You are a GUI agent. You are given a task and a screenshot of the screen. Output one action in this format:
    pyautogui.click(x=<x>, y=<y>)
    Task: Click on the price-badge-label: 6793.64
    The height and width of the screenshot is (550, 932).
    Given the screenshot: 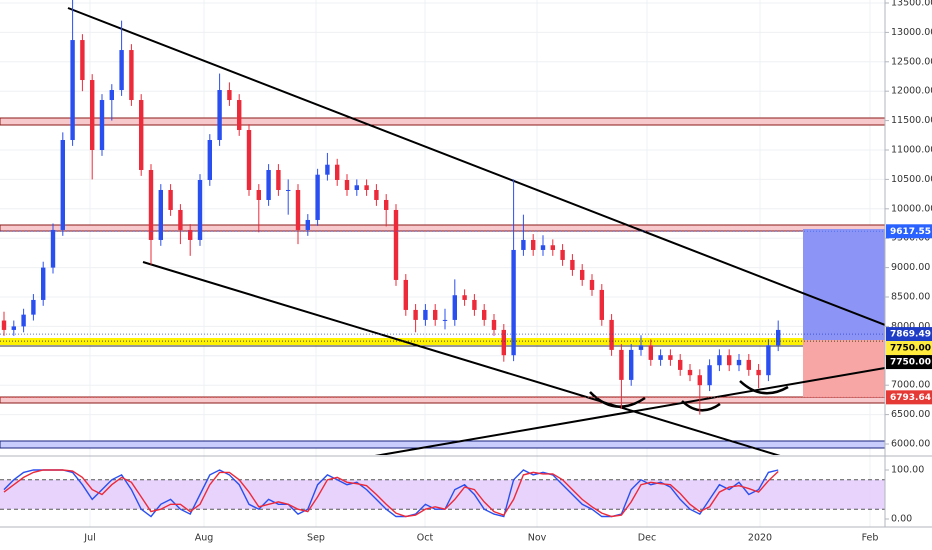 What is the action you would take?
    pyautogui.click(x=910, y=398)
    